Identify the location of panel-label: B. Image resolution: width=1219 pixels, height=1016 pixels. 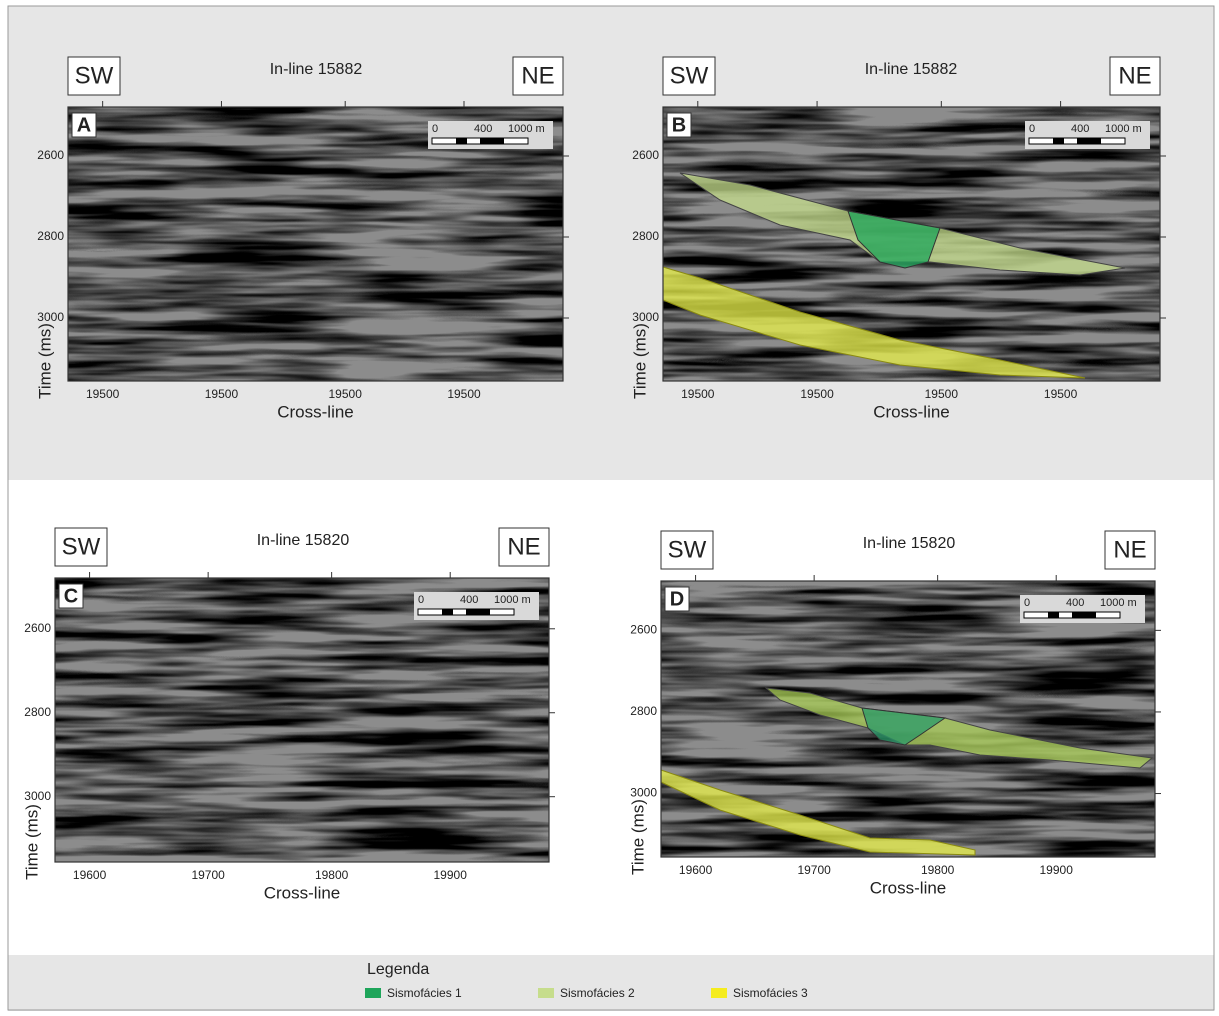
(679, 125).